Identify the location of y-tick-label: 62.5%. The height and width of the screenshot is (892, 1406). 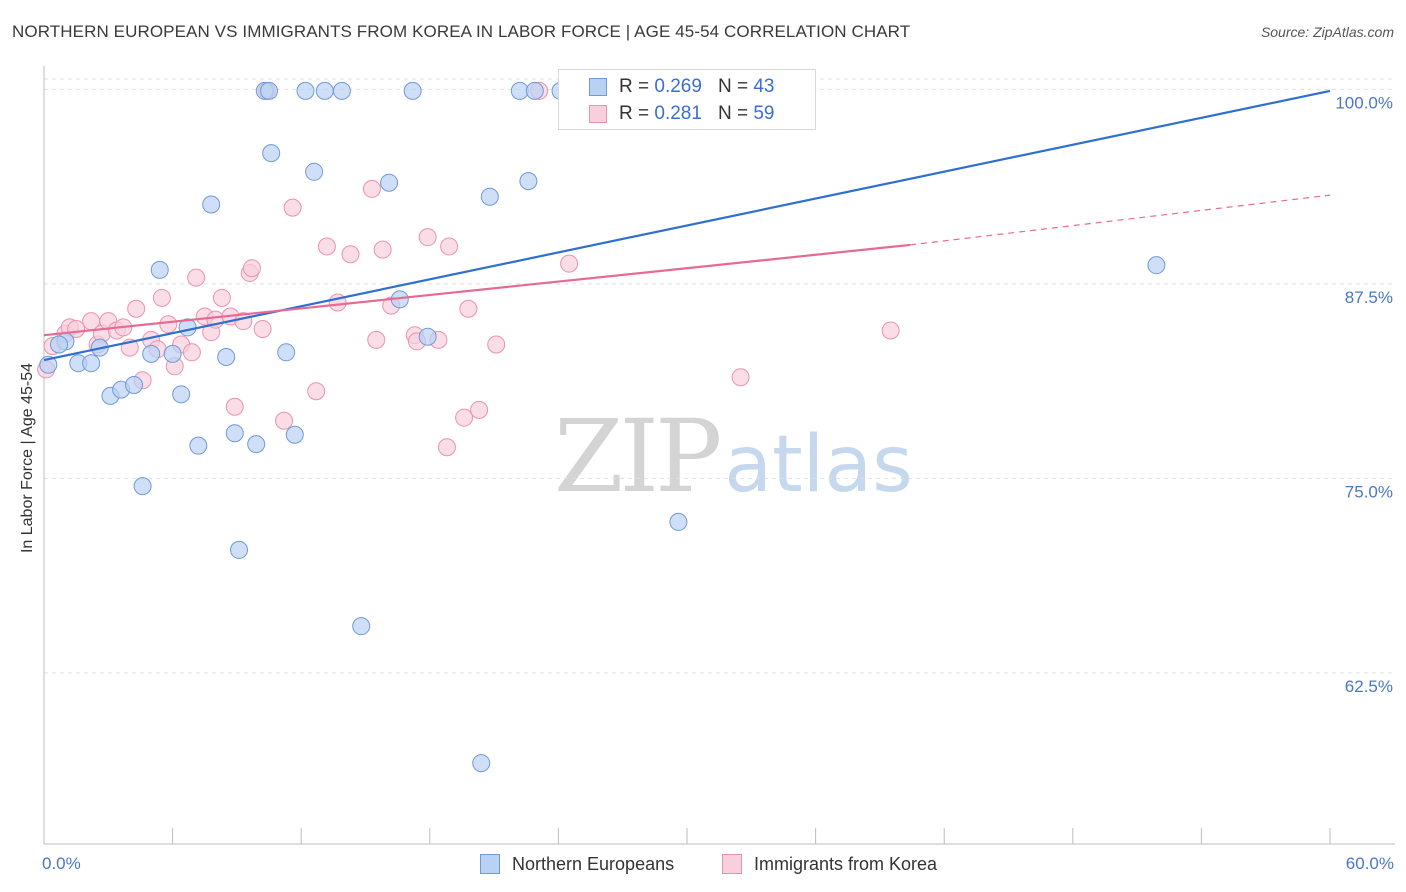
(1369, 686).